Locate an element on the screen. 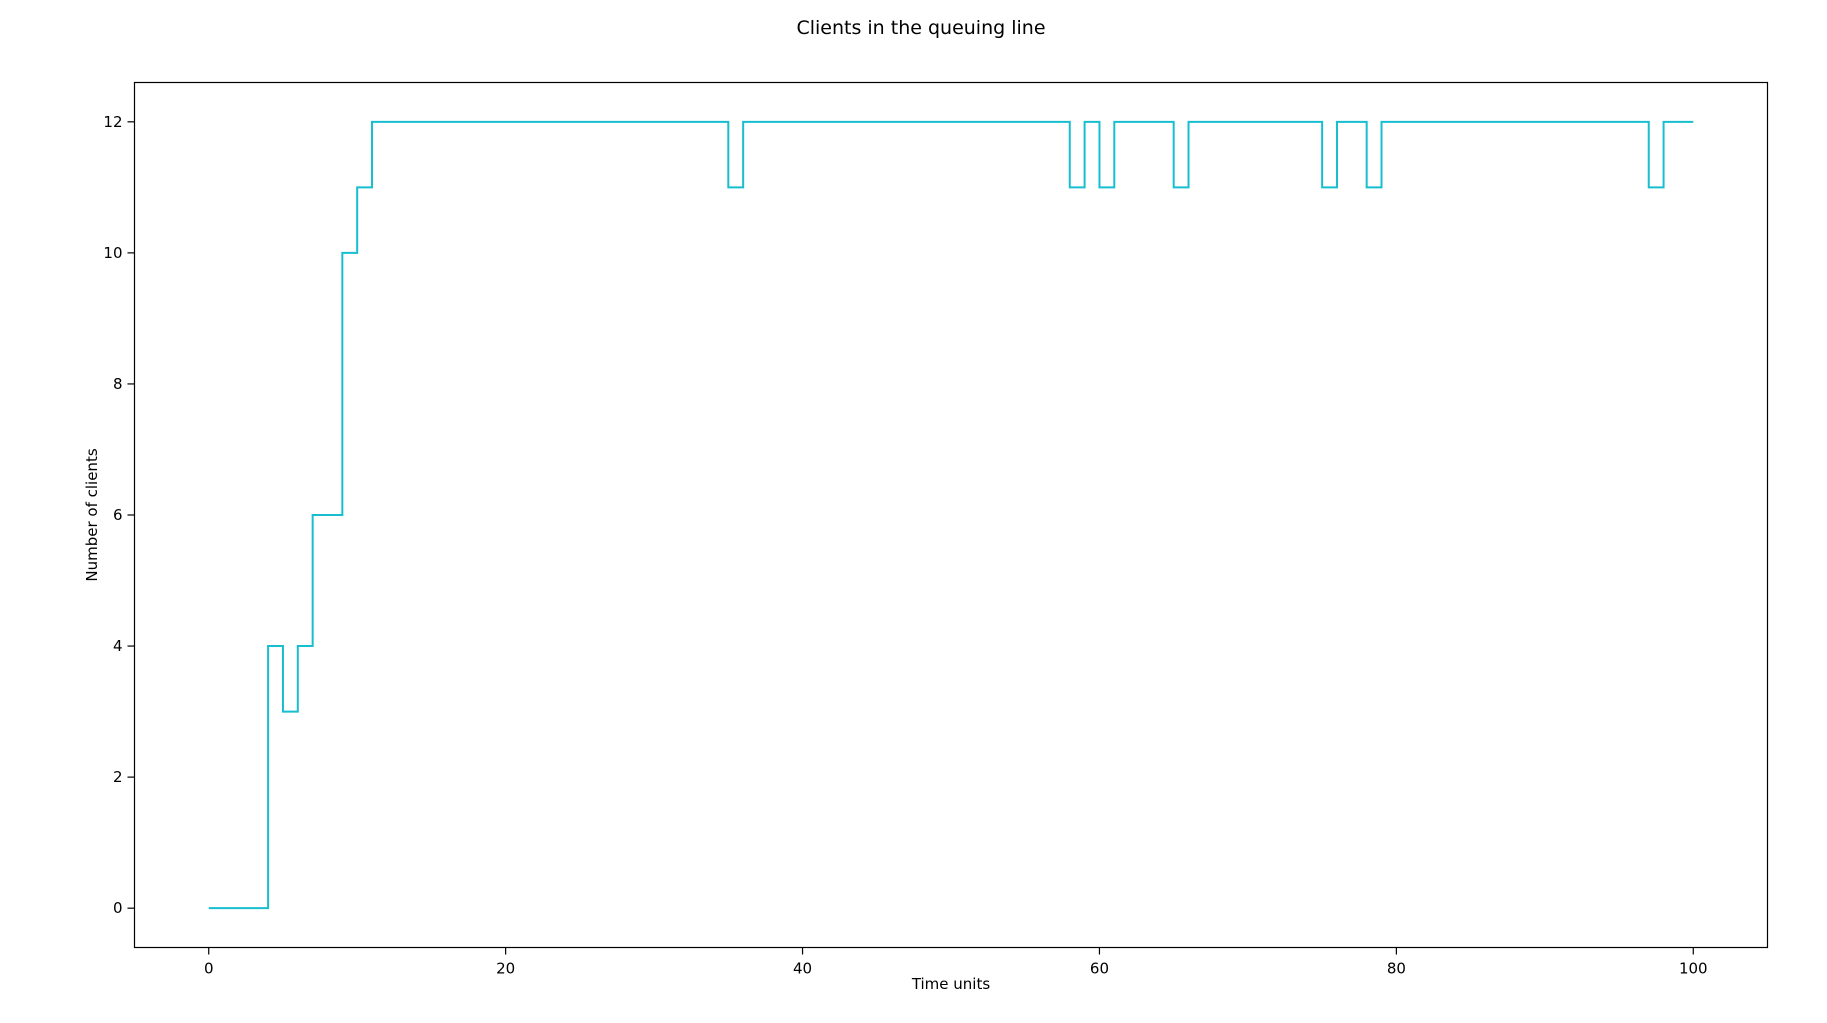  x-tick-label: 100 is located at coordinates (1693, 969).